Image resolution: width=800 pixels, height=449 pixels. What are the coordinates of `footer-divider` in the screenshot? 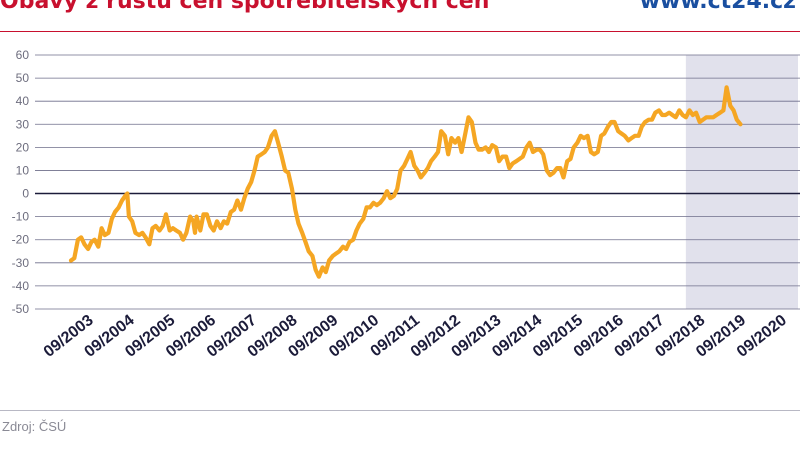 It's located at (400, 410).